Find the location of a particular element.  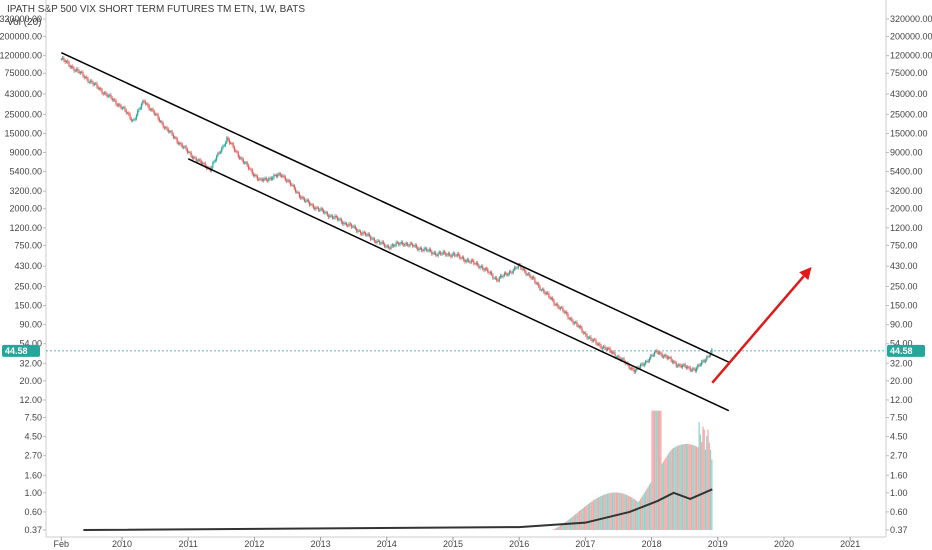

time-tick-label: 2015 is located at coordinates (453, 544).